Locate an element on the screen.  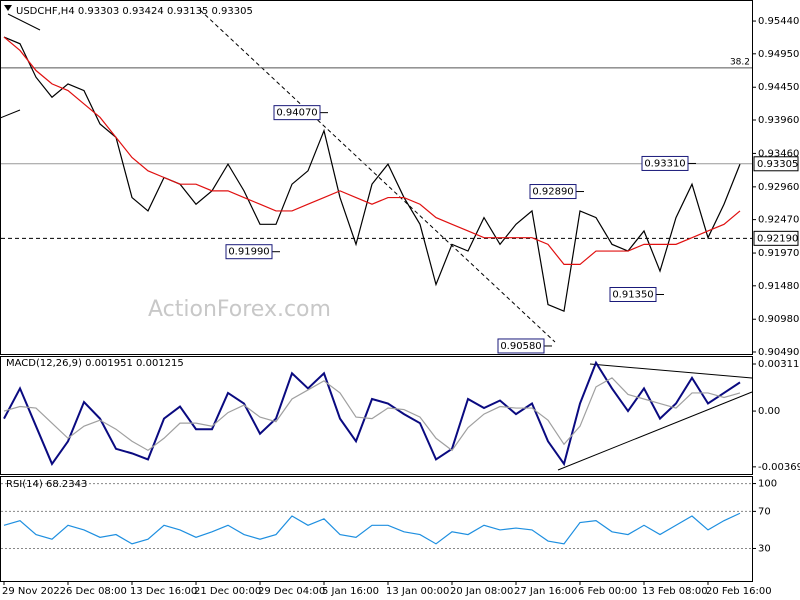
annotation-label: 0.91350 is located at coordinates (632, 294).